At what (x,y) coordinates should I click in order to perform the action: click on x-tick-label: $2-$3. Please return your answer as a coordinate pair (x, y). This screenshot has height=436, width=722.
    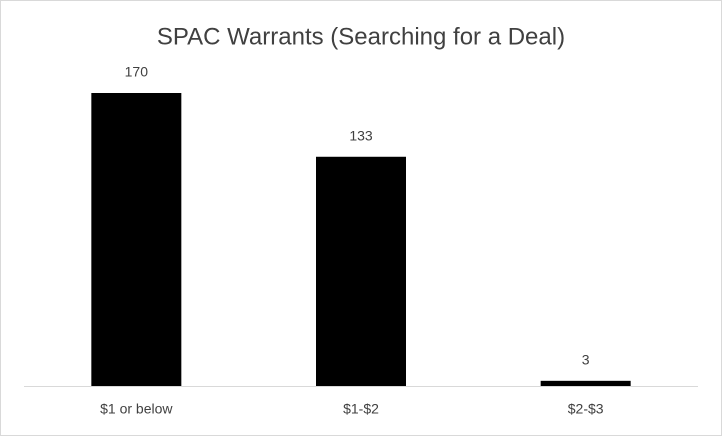
    Looking at the image, I should click on (586, 409).